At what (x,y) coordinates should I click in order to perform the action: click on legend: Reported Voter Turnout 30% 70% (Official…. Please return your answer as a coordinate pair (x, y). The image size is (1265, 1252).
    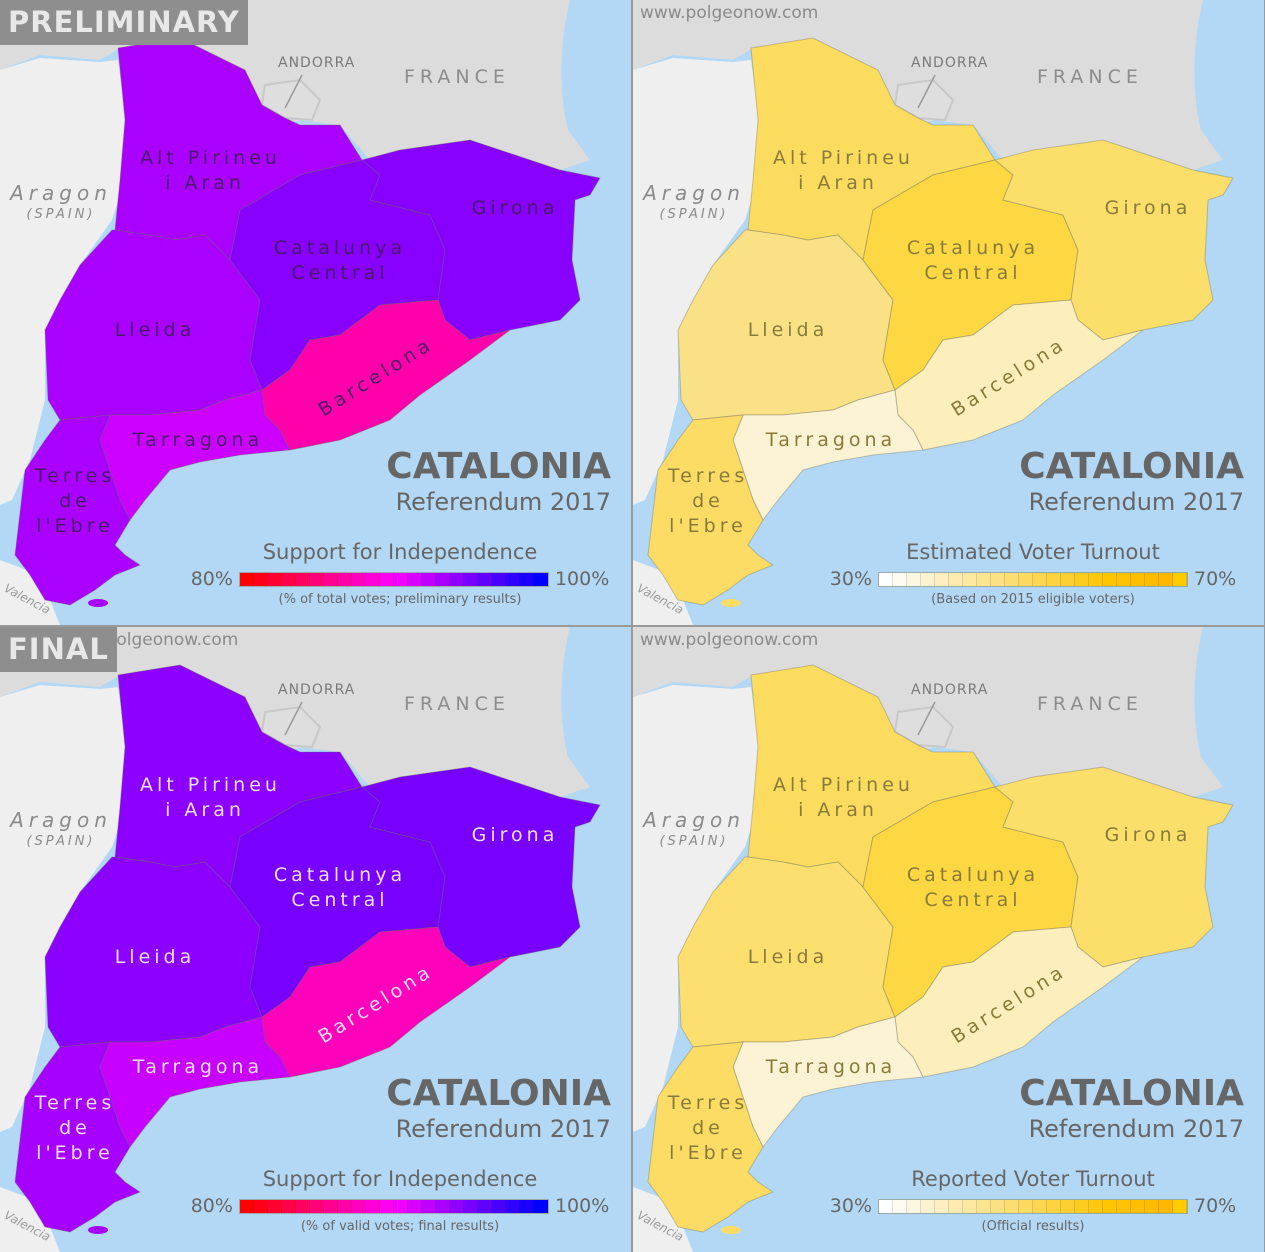
    Looking at the image, I should click on (1033, 1199).